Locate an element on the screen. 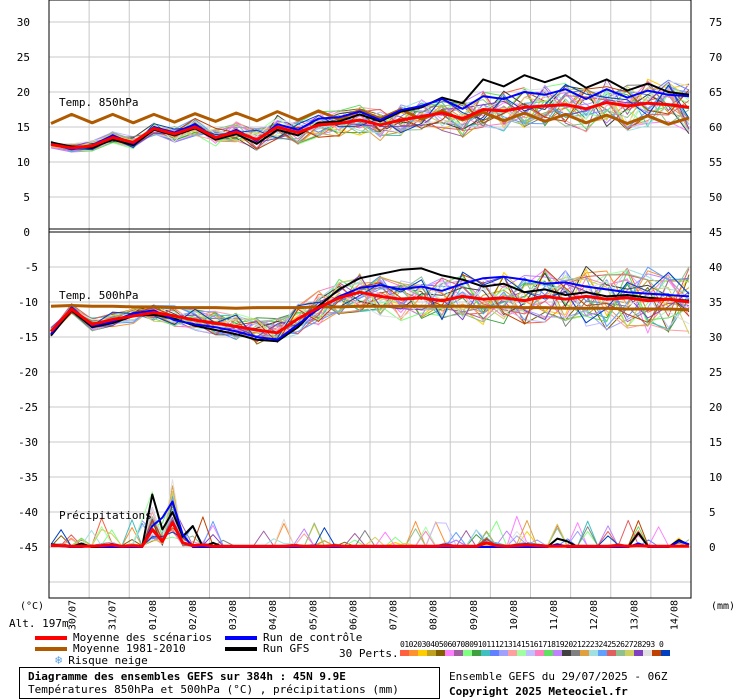 This screenshot has width=740, height=700. right-tick-label: 70 is located at coordinates (715, 57).